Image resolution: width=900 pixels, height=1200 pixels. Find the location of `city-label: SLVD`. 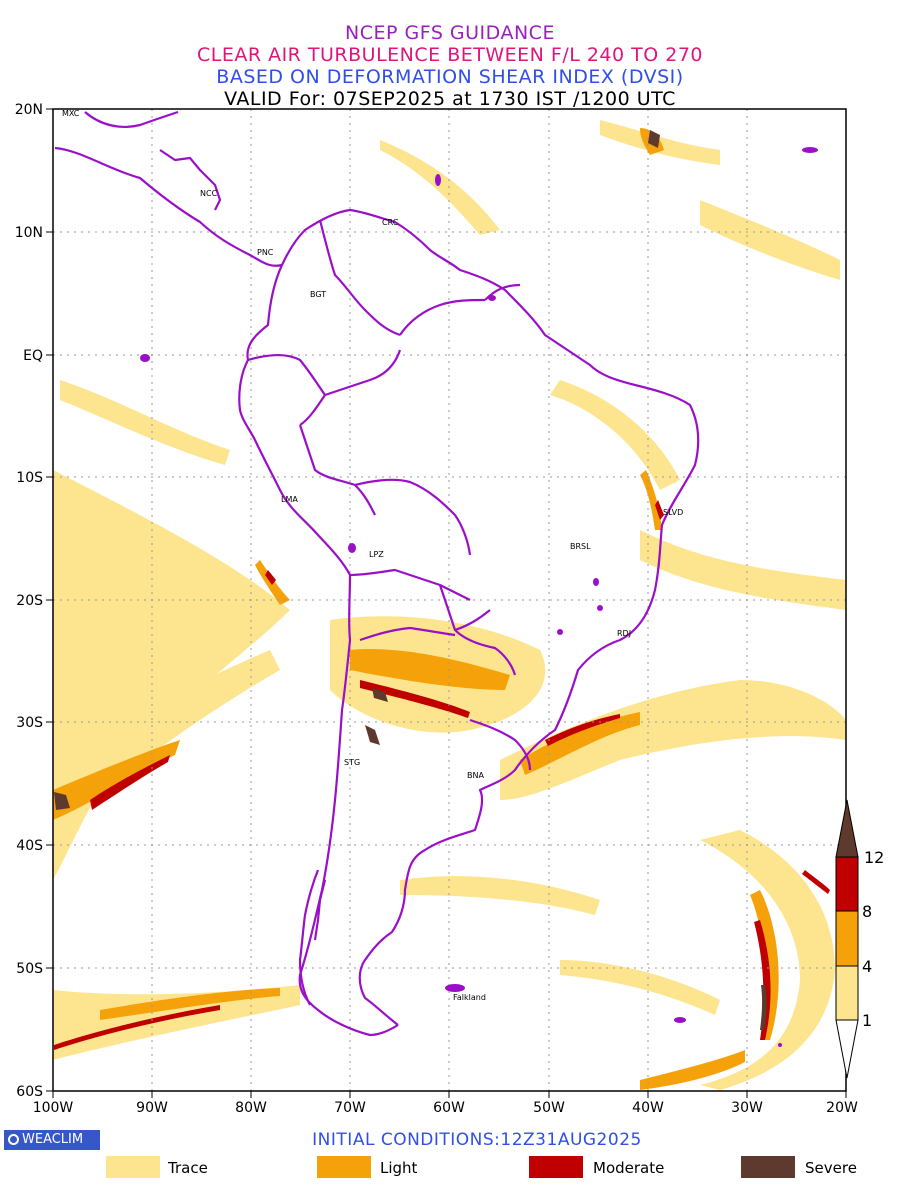

city-label: SLVD is located at coordinates (673, 512).